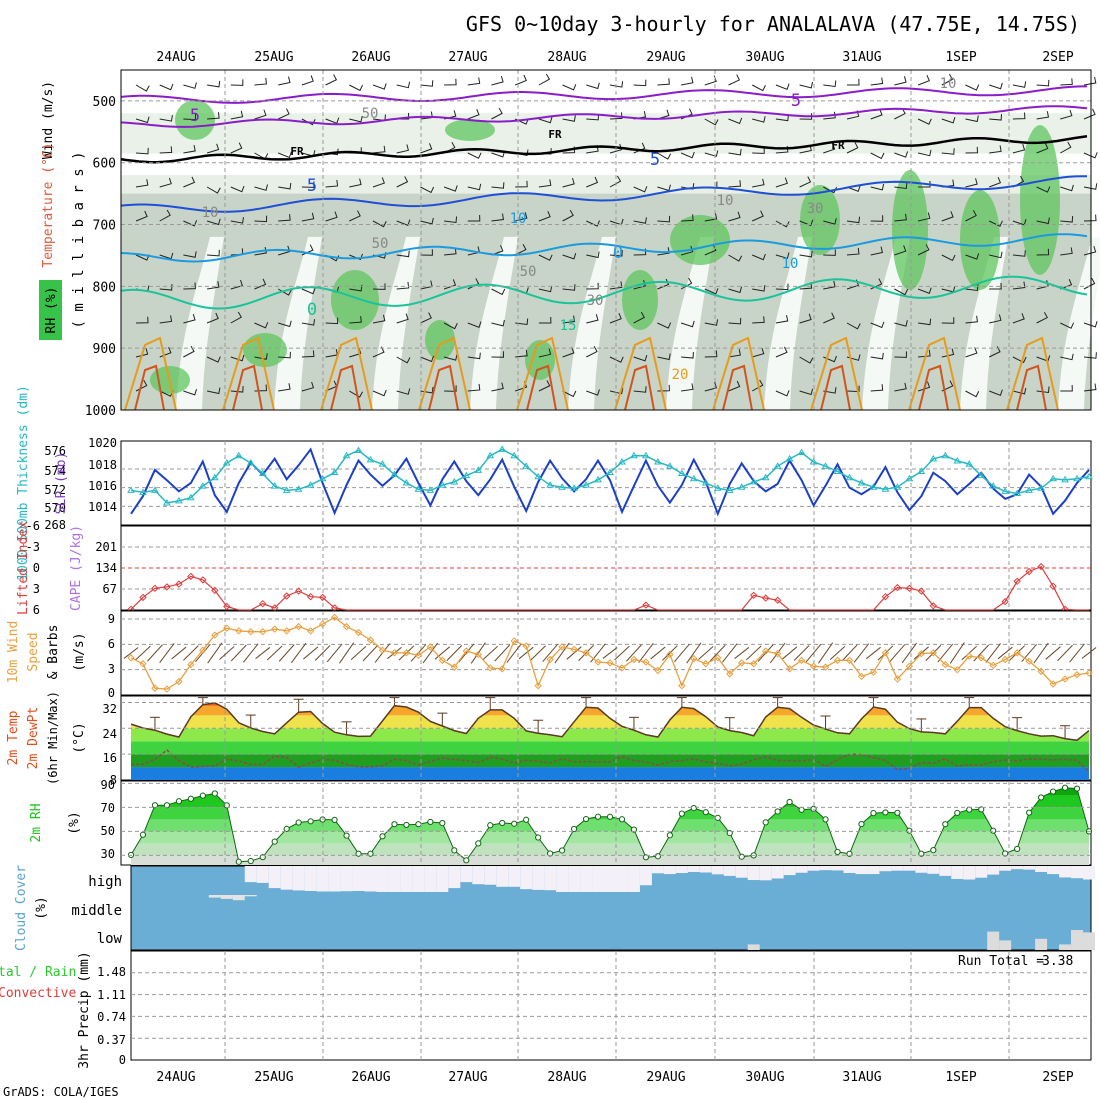 The width and height of the screenshot is (1100, 1100). What do you see at coordinates (370, 57) in the screenshot?
I see `date-label-top: 26AUG` at bounding box center [370, 57].